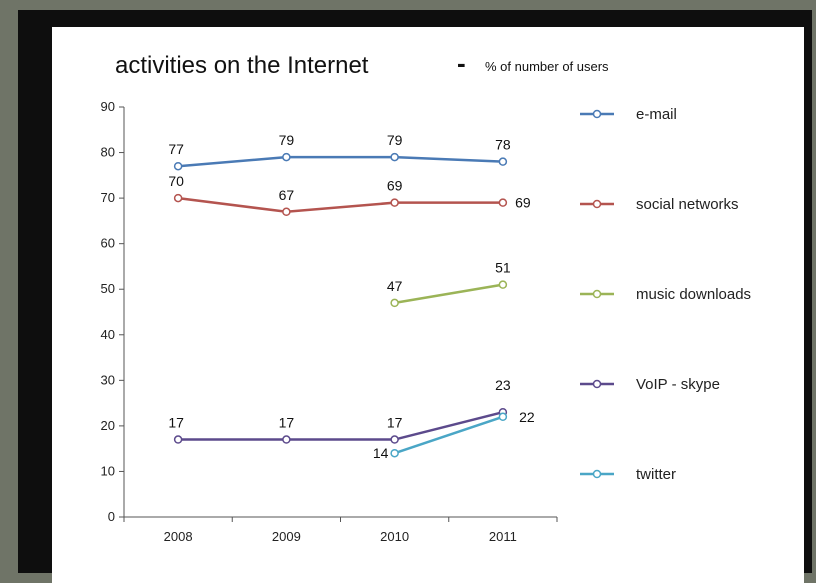 The width and height of the screenshot is (816, 583). Describe the element at coordinates (108, 243) in the screenshot. I see `y-tick-label: 60` at that location.